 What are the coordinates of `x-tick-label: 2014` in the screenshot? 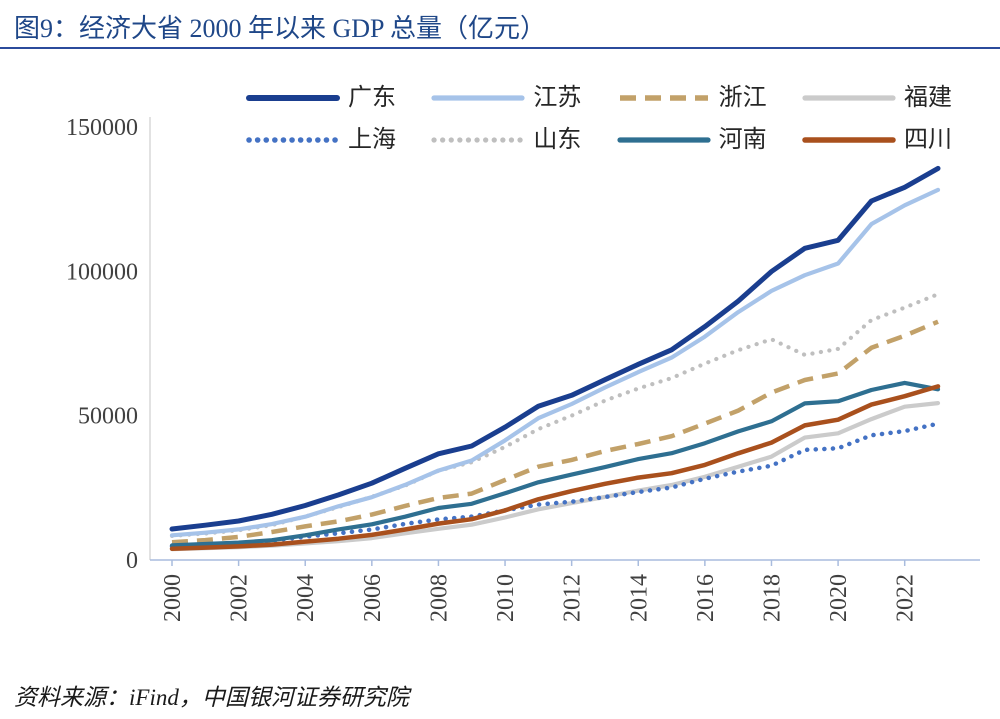 It's located at (639, 598).